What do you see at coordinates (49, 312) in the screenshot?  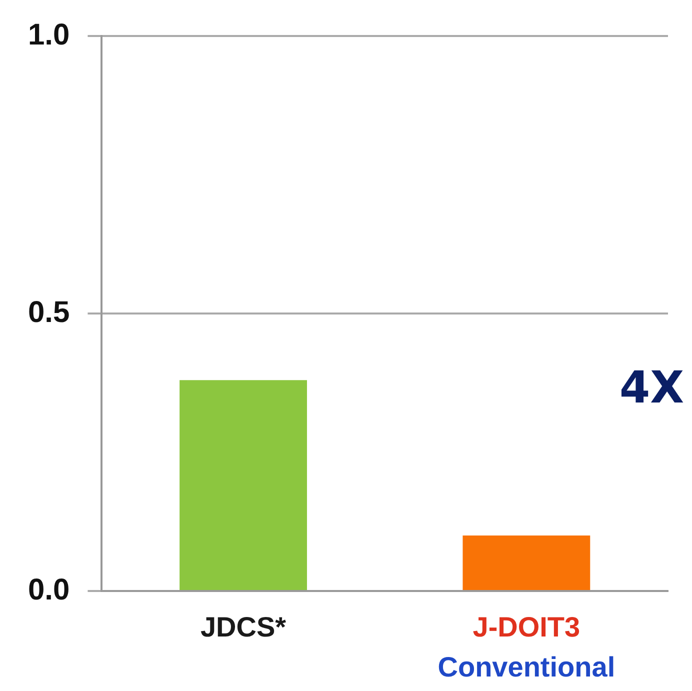 I see `y-tick-label: 0.5` at bounding box center [49, 312].